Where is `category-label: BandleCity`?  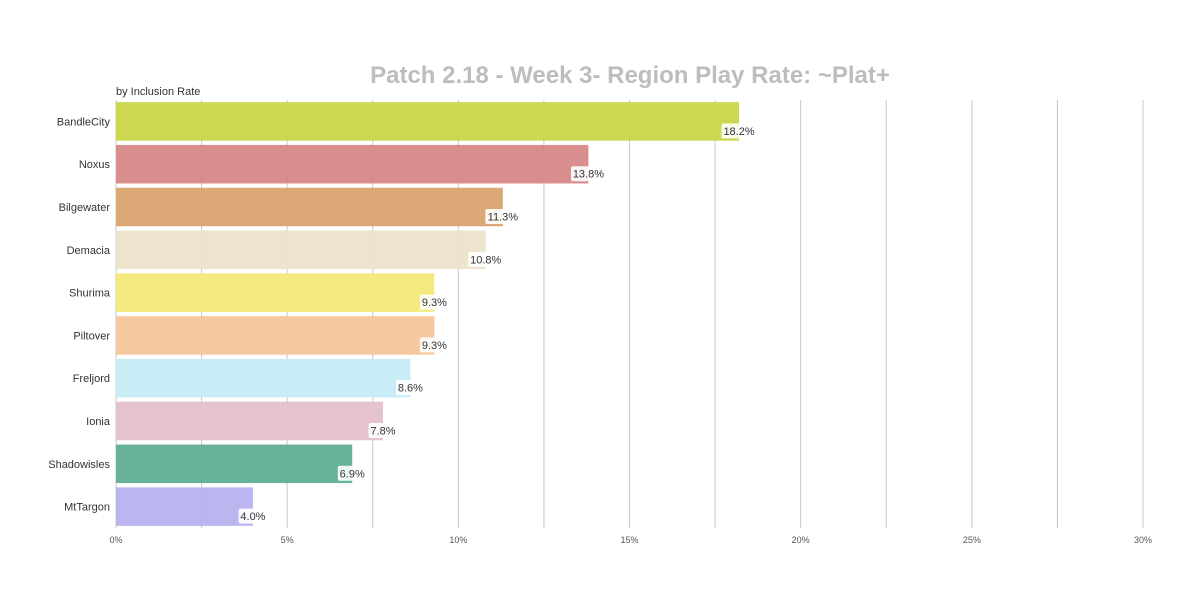
category-label: BandleCity is located at coordinates (84, 122).